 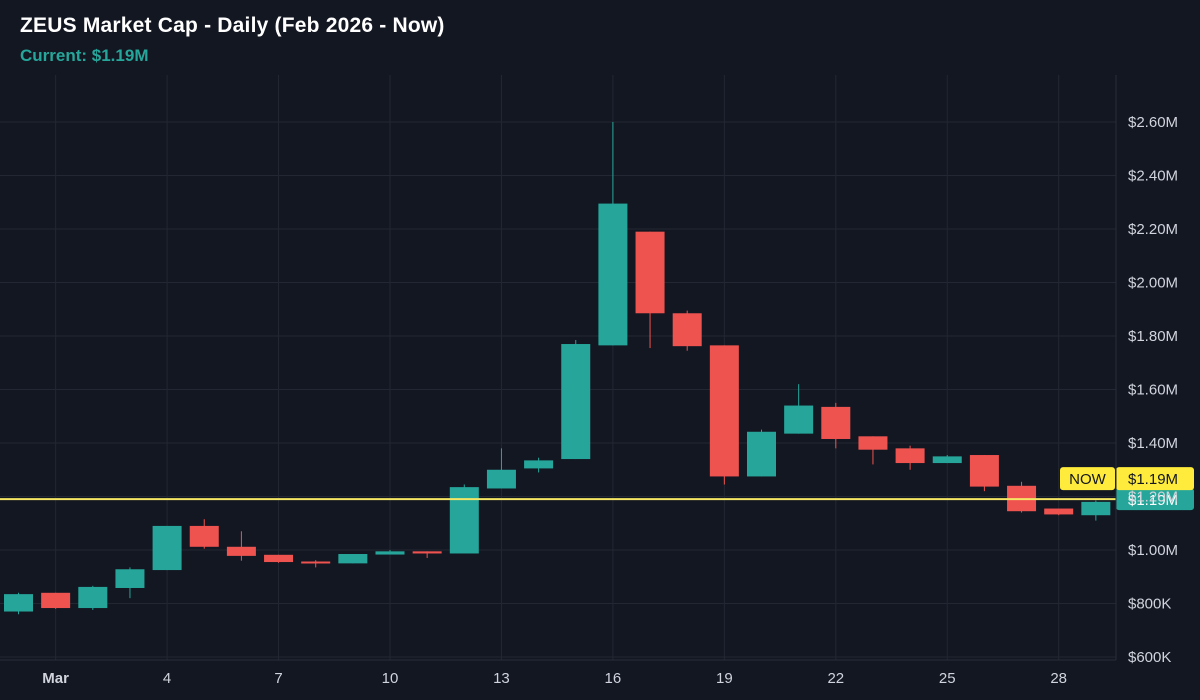 I want to click on current-price-badge-label: $1.19M, so click(x=1153, y=500).